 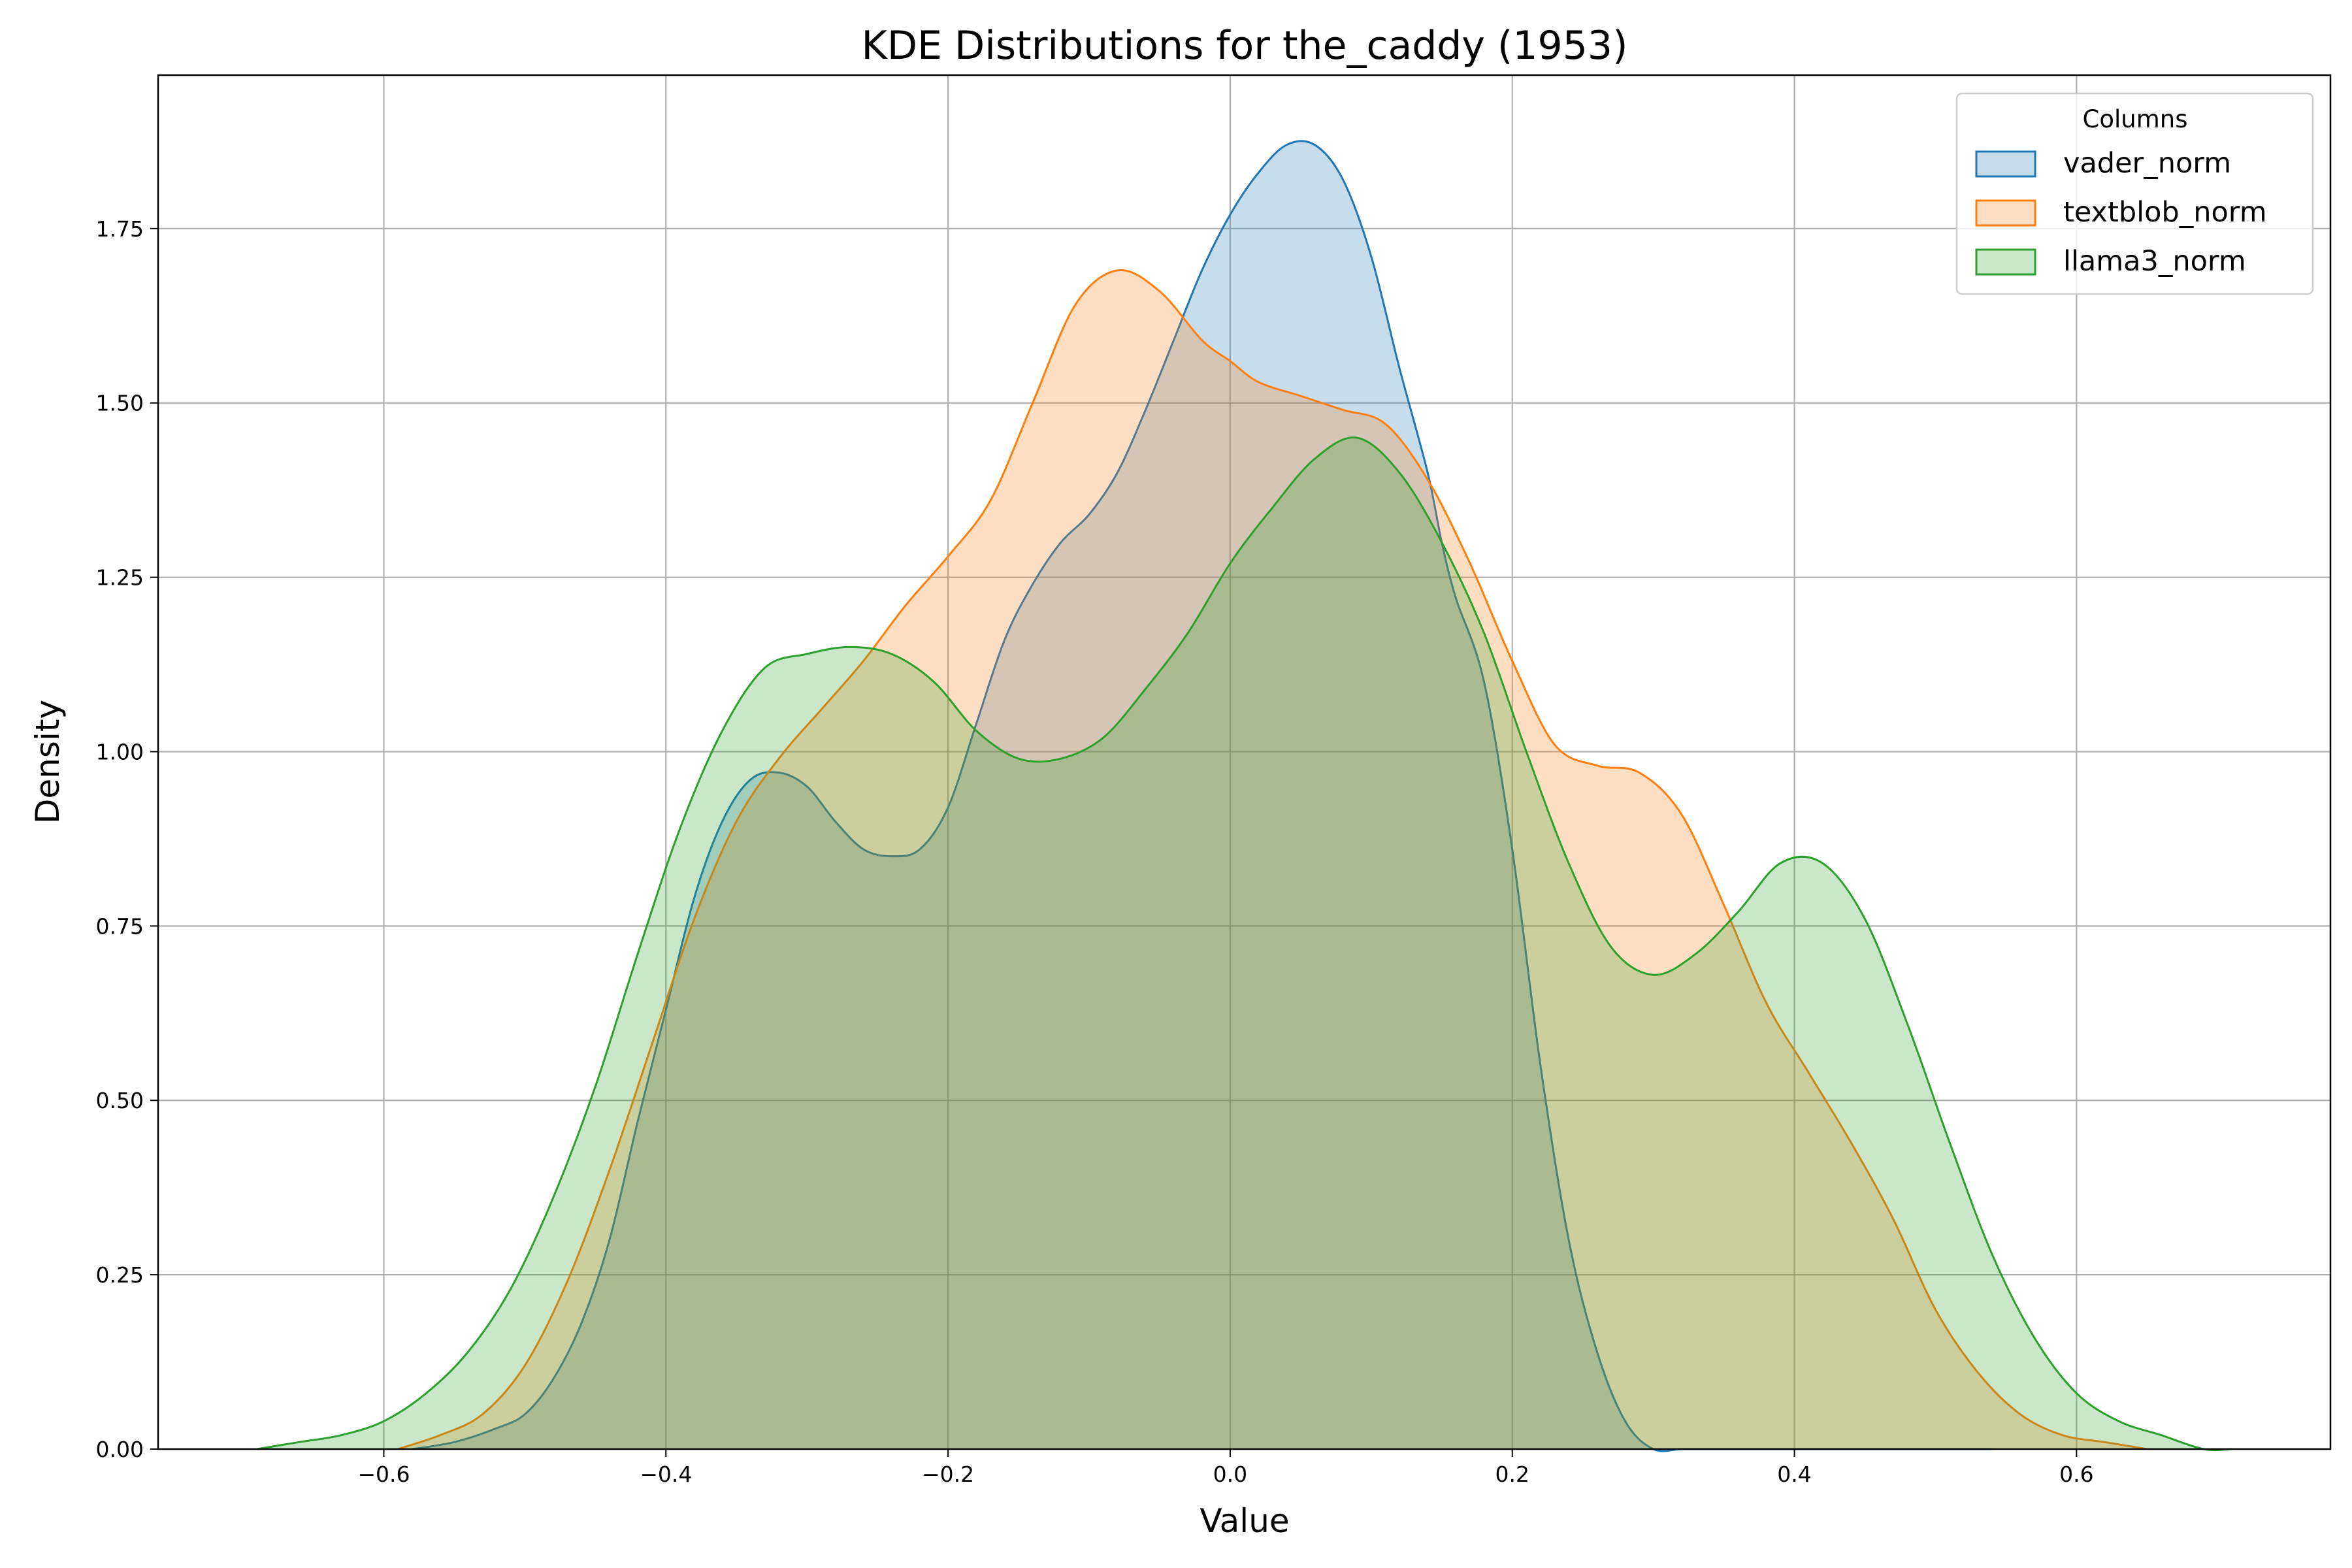 I want to click on y-tick-label: 0.75, so click(x=120, y=926).